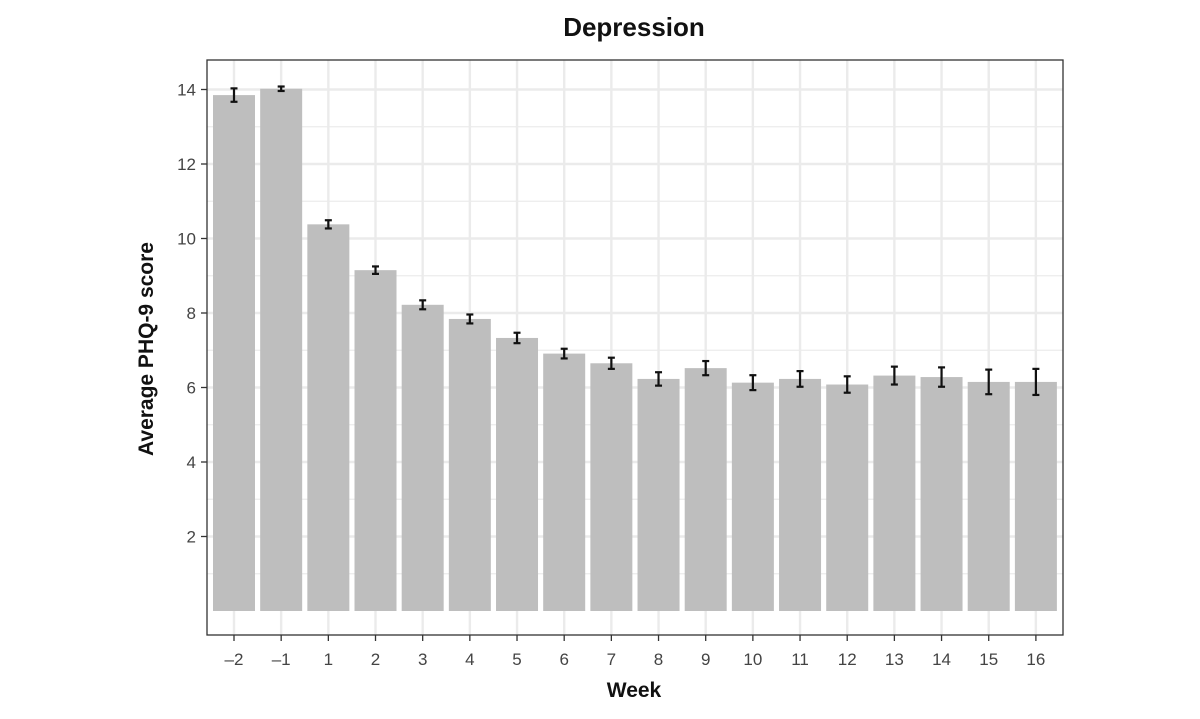  I want to click on y-tick-label: 2, so click(191, 537).